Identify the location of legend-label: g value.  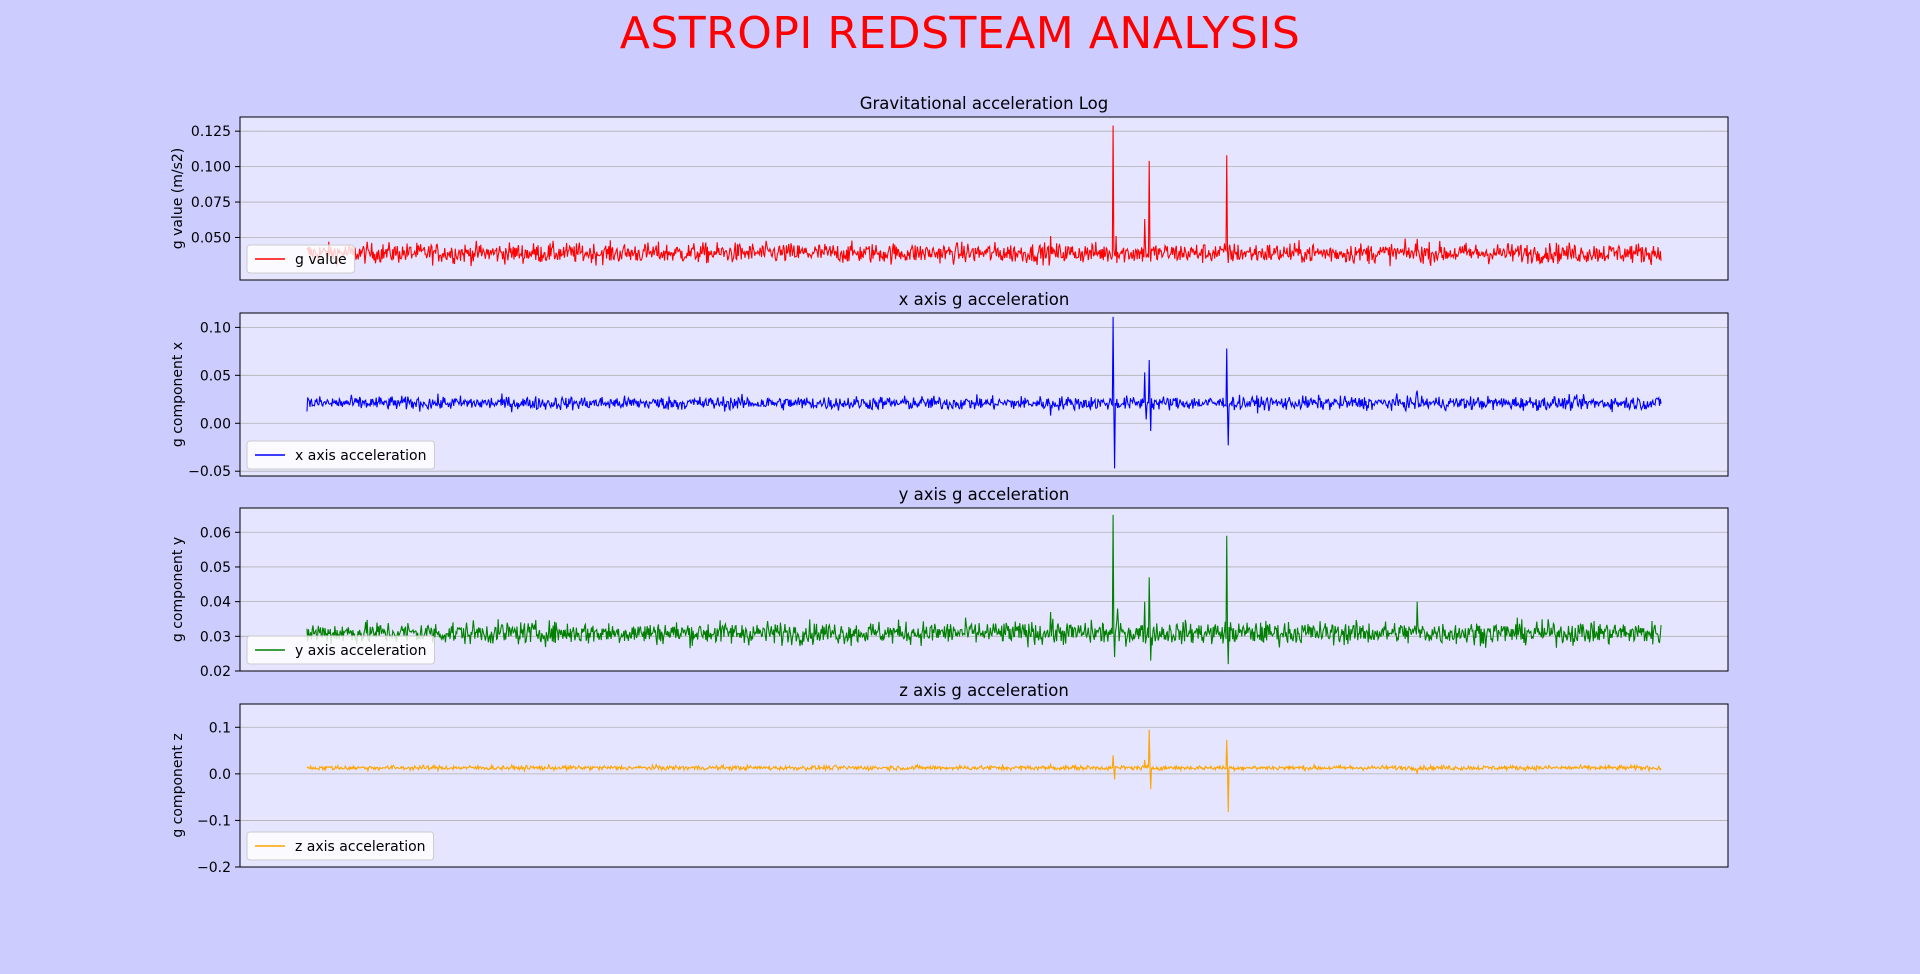
(321, 260).